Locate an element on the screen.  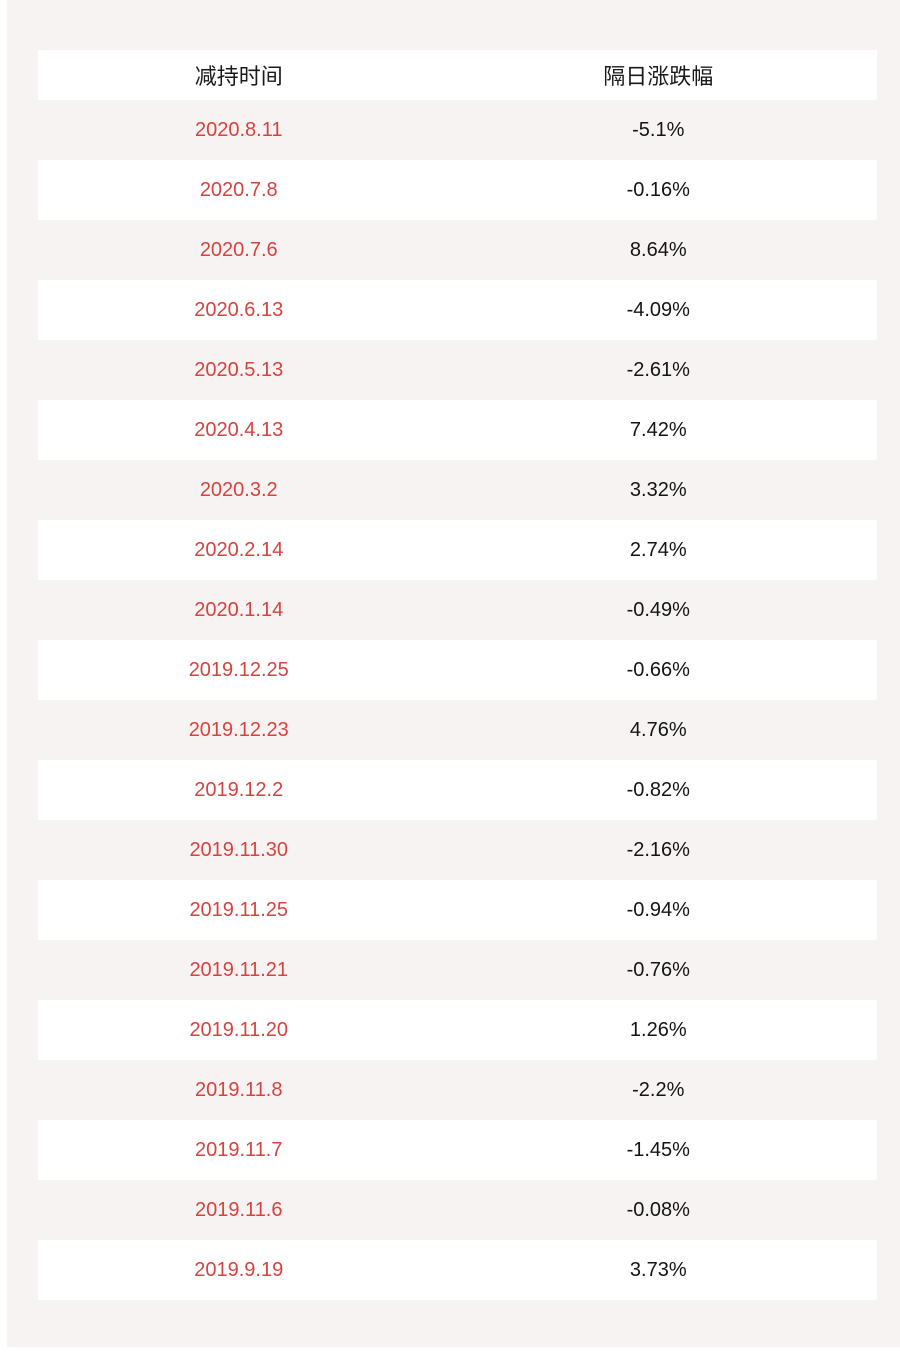
table-row: 2019.11.8 -2.2% is located at coordinates (457, 1090).